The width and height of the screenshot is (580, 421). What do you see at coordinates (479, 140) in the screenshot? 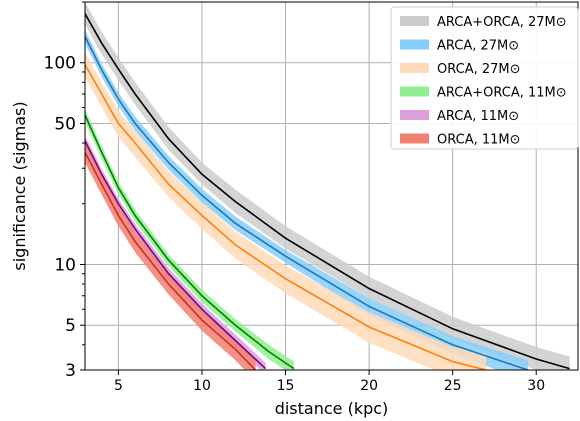
I see `legend-label: ORCA, 11M⊙` at bounding box center [479, 140].